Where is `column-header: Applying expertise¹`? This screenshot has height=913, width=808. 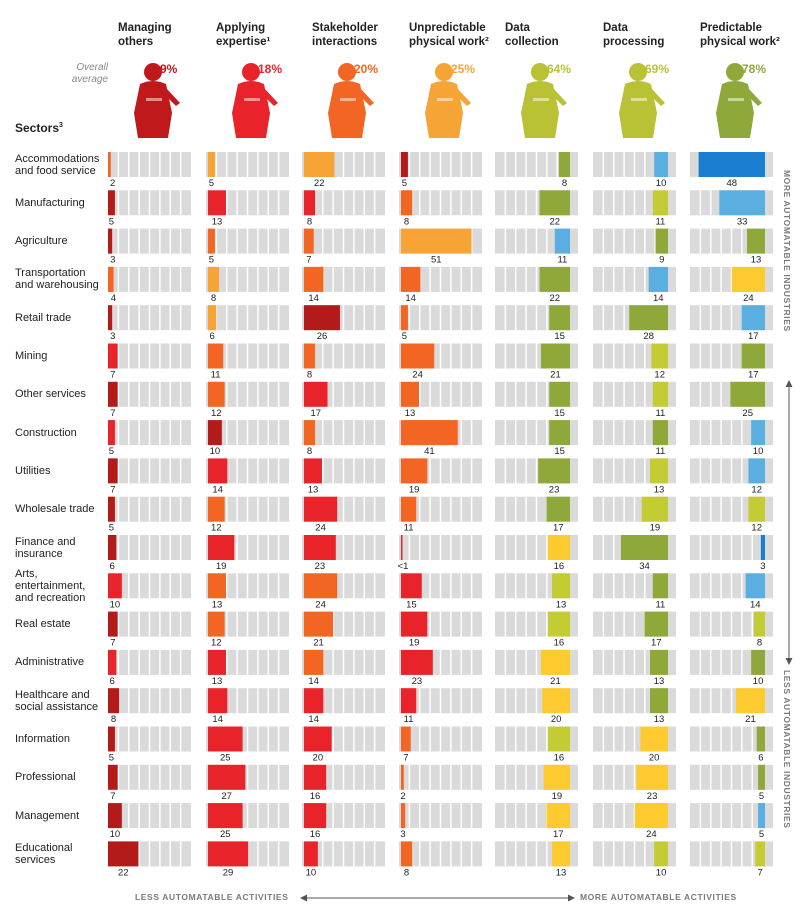
column-header: Applying expertise¹ is located at coordinates (243, 35).